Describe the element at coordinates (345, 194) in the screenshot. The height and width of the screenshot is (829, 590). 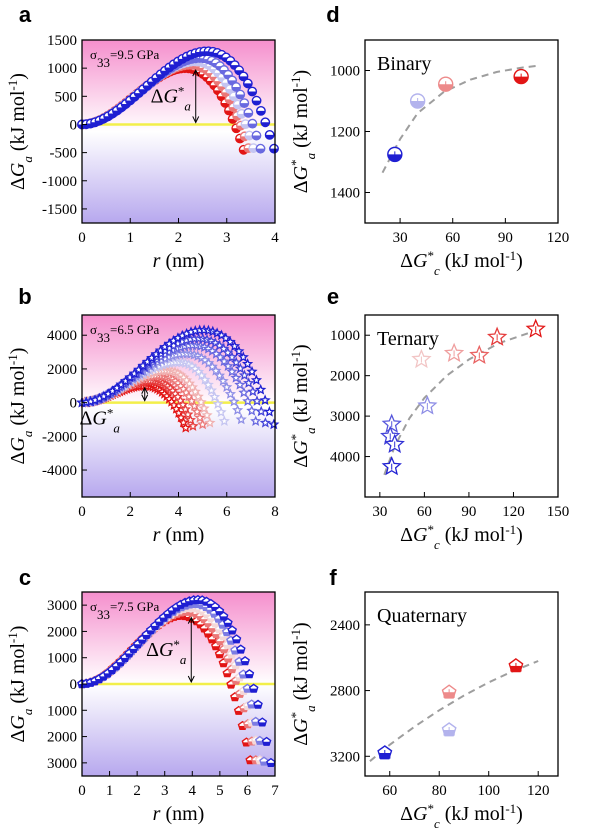
I see `y-tick-label: 1400` at that location.